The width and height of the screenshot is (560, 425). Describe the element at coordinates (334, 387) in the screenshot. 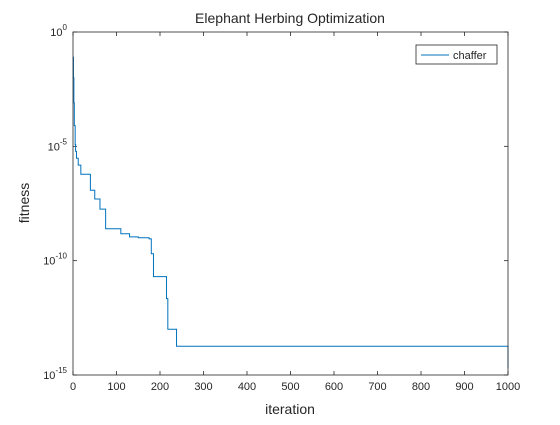

I see `x-tick-label: 600` at that location.